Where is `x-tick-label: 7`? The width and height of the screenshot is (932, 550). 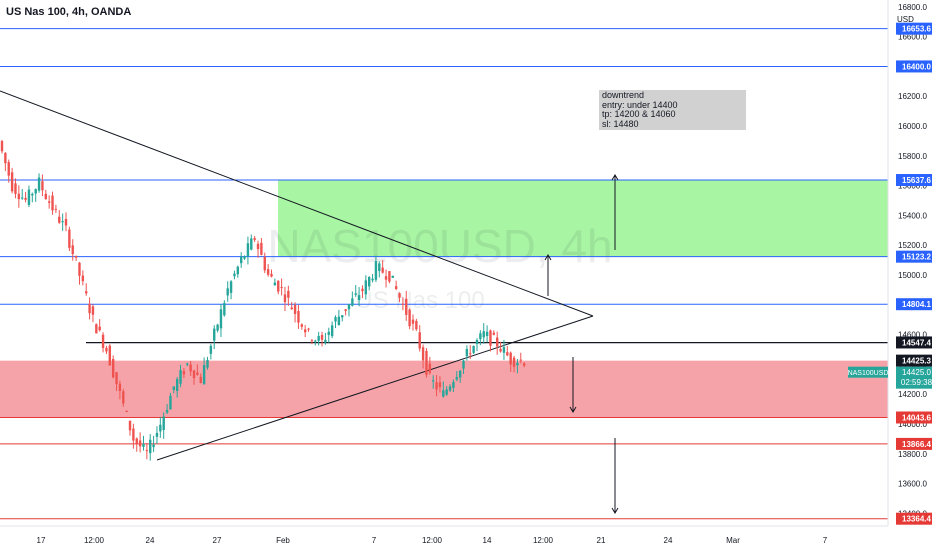
x-tick-label: 7 is located at coordinates (374, 540).